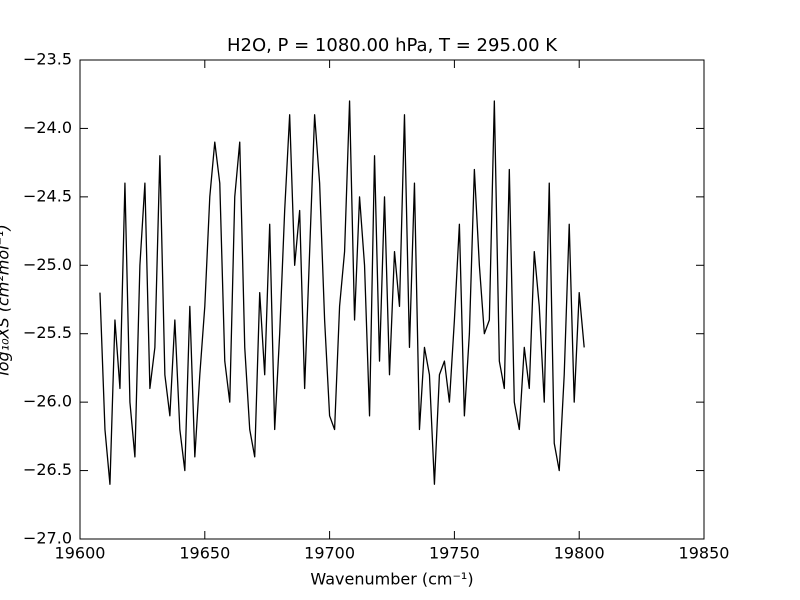  I want to click on x-axis-label: Wavenumber (cm⁻¹), so click(391, 579).